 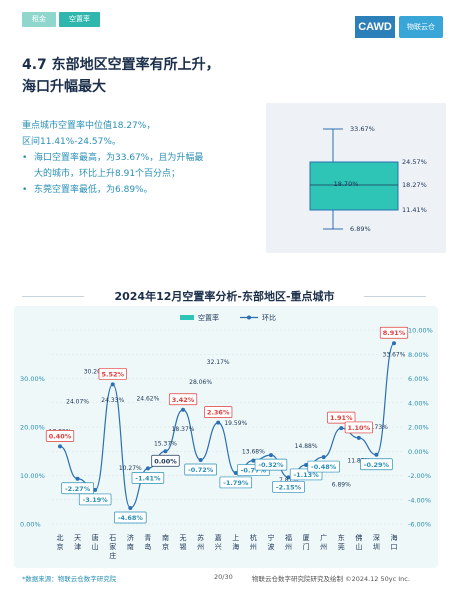 What do you see at coordinates (30, 525) in the screenshot?
I see `left-axis-tick-label: 0.00%` at bounding box center [30, 525].